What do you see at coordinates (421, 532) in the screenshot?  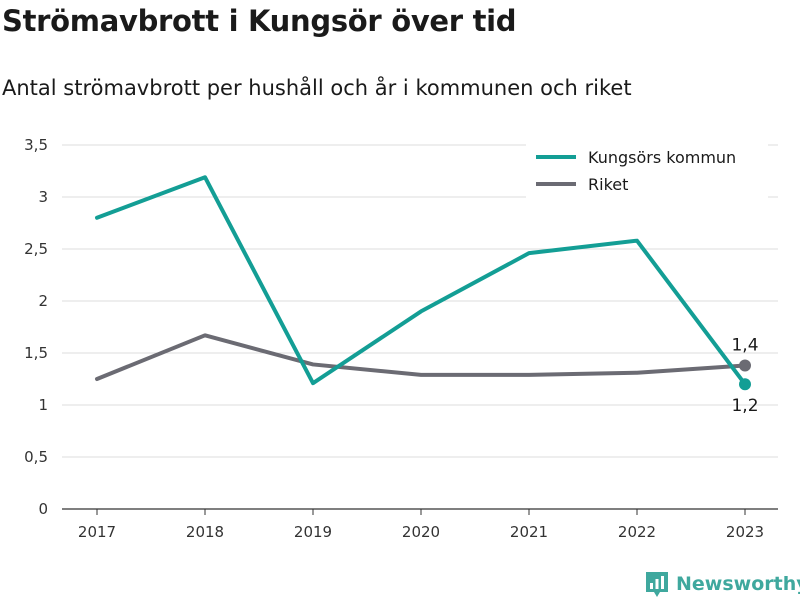 I see `x-tick-label: 2020` at bounding box center [421, 532].